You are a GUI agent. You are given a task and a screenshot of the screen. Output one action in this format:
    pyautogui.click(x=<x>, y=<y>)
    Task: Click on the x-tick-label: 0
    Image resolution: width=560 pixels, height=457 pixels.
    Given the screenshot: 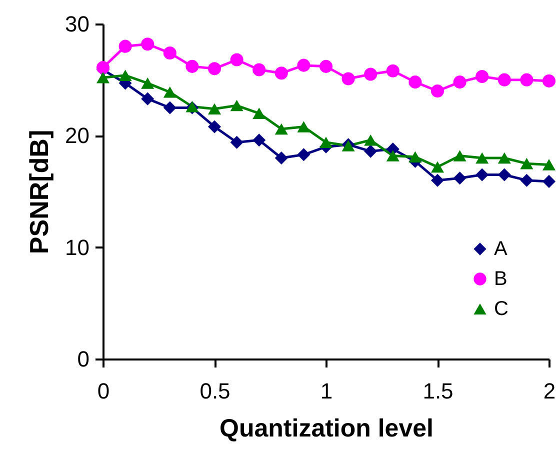 What is the action you would take?
    pyautogui.click(x=103, y=391)
    